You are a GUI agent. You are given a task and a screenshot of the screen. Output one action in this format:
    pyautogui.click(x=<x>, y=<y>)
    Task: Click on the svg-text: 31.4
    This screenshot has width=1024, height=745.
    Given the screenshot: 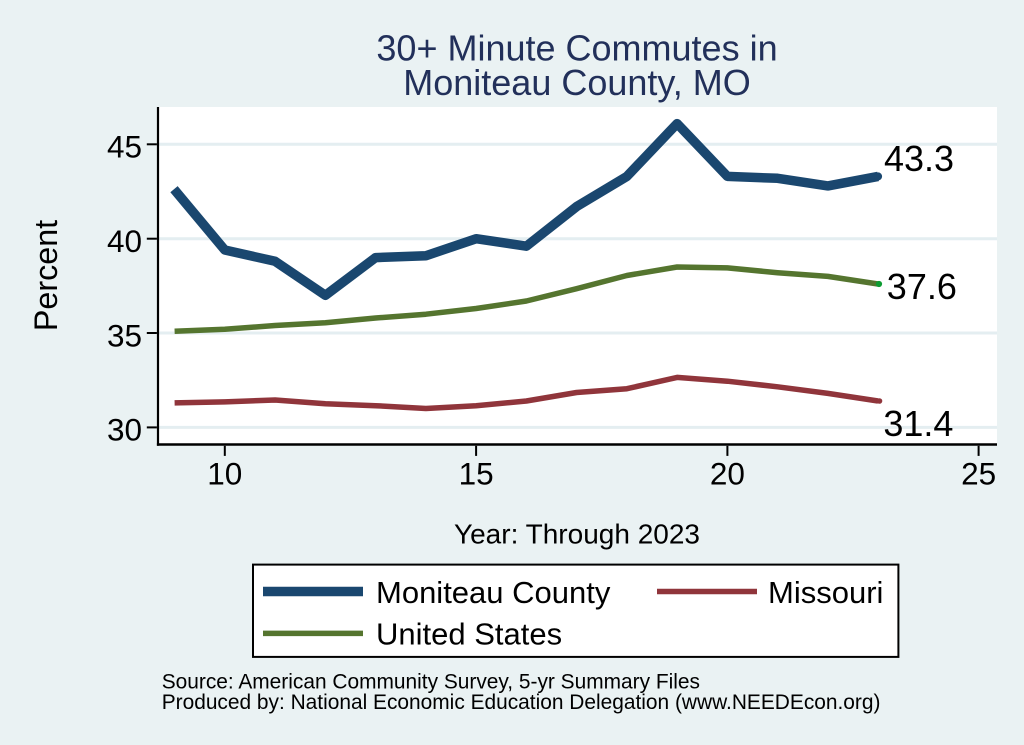 What is the action you would take?
    pyautogui.click(x=918, y=423)
    